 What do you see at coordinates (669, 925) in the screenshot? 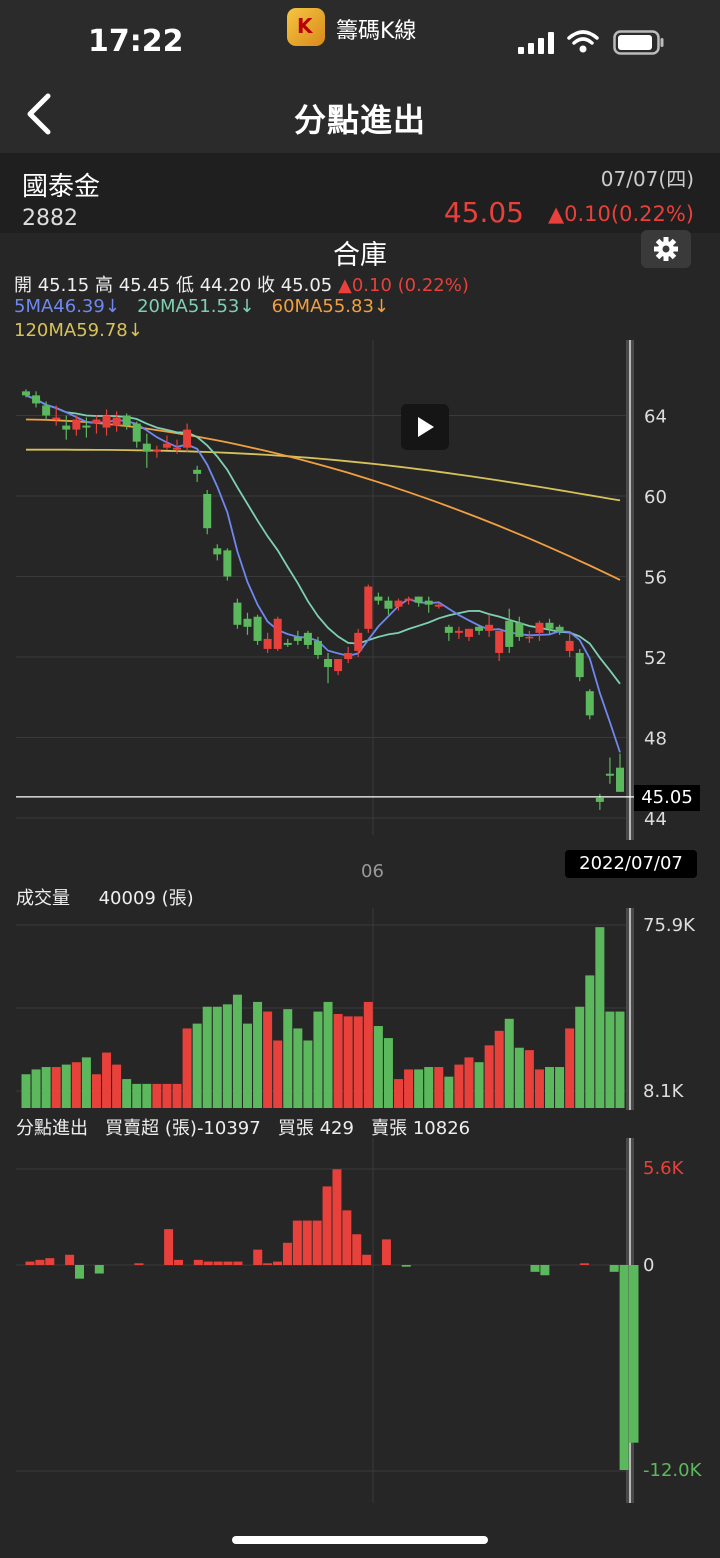
I see `volume-max-label: 75.9K` at bounding box center [669, 925].